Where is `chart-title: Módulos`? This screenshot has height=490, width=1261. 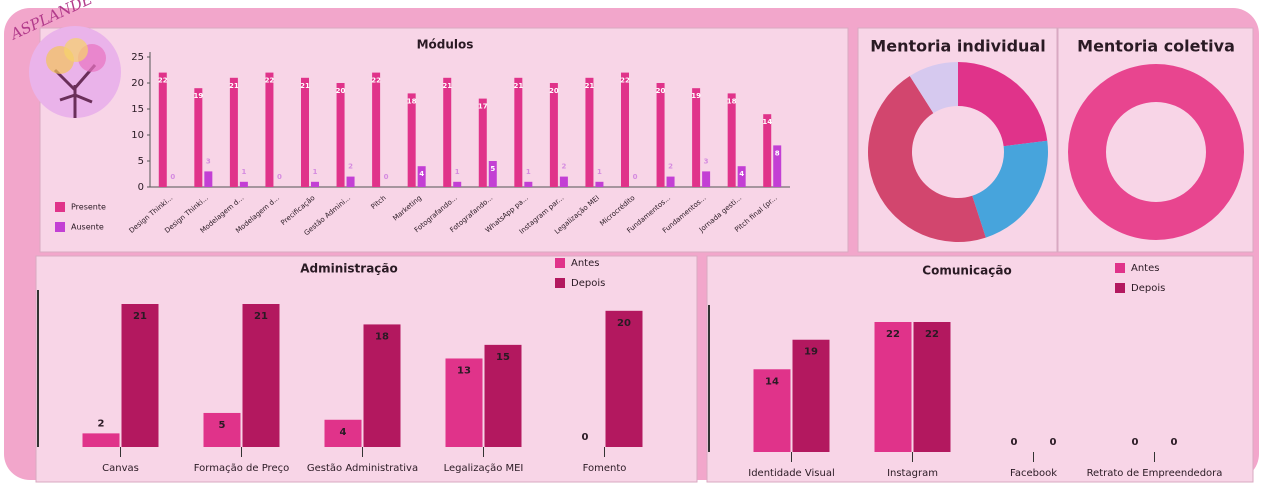
chart-title: Módulos is located at coordinates (445, 45).